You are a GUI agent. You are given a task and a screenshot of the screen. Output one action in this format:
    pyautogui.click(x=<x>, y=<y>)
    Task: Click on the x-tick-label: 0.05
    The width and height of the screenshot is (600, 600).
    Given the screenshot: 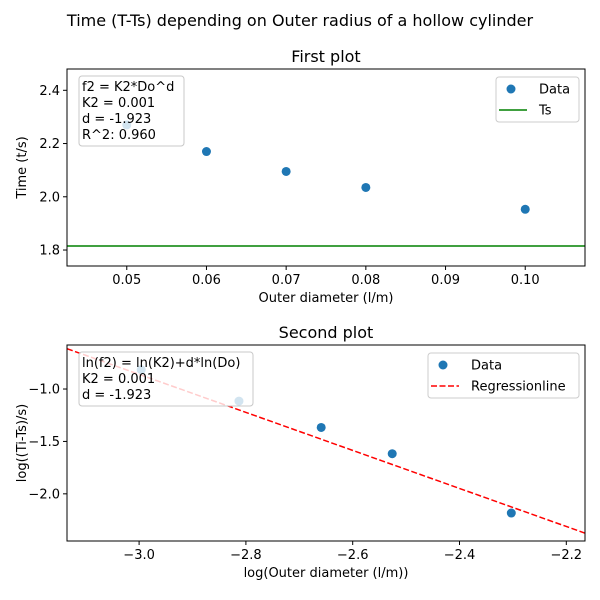 What is the action you would take?
    pyautogui.click(x=126, y=280)
    